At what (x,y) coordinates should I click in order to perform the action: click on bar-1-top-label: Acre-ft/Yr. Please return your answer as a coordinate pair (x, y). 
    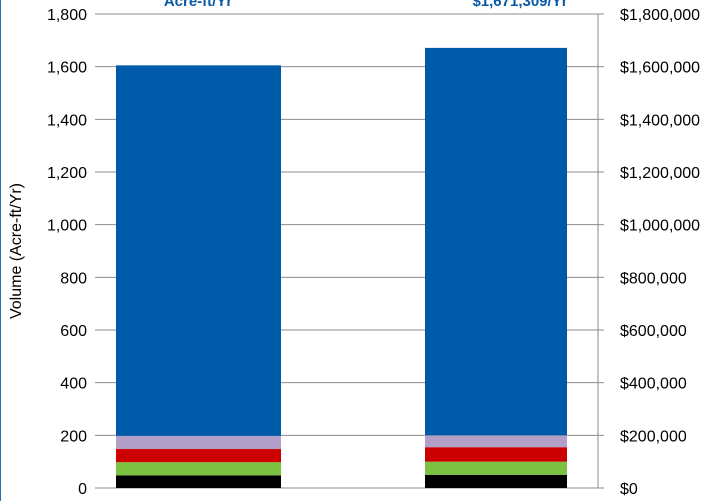
    Looking at the image, I should click on (198, 5).